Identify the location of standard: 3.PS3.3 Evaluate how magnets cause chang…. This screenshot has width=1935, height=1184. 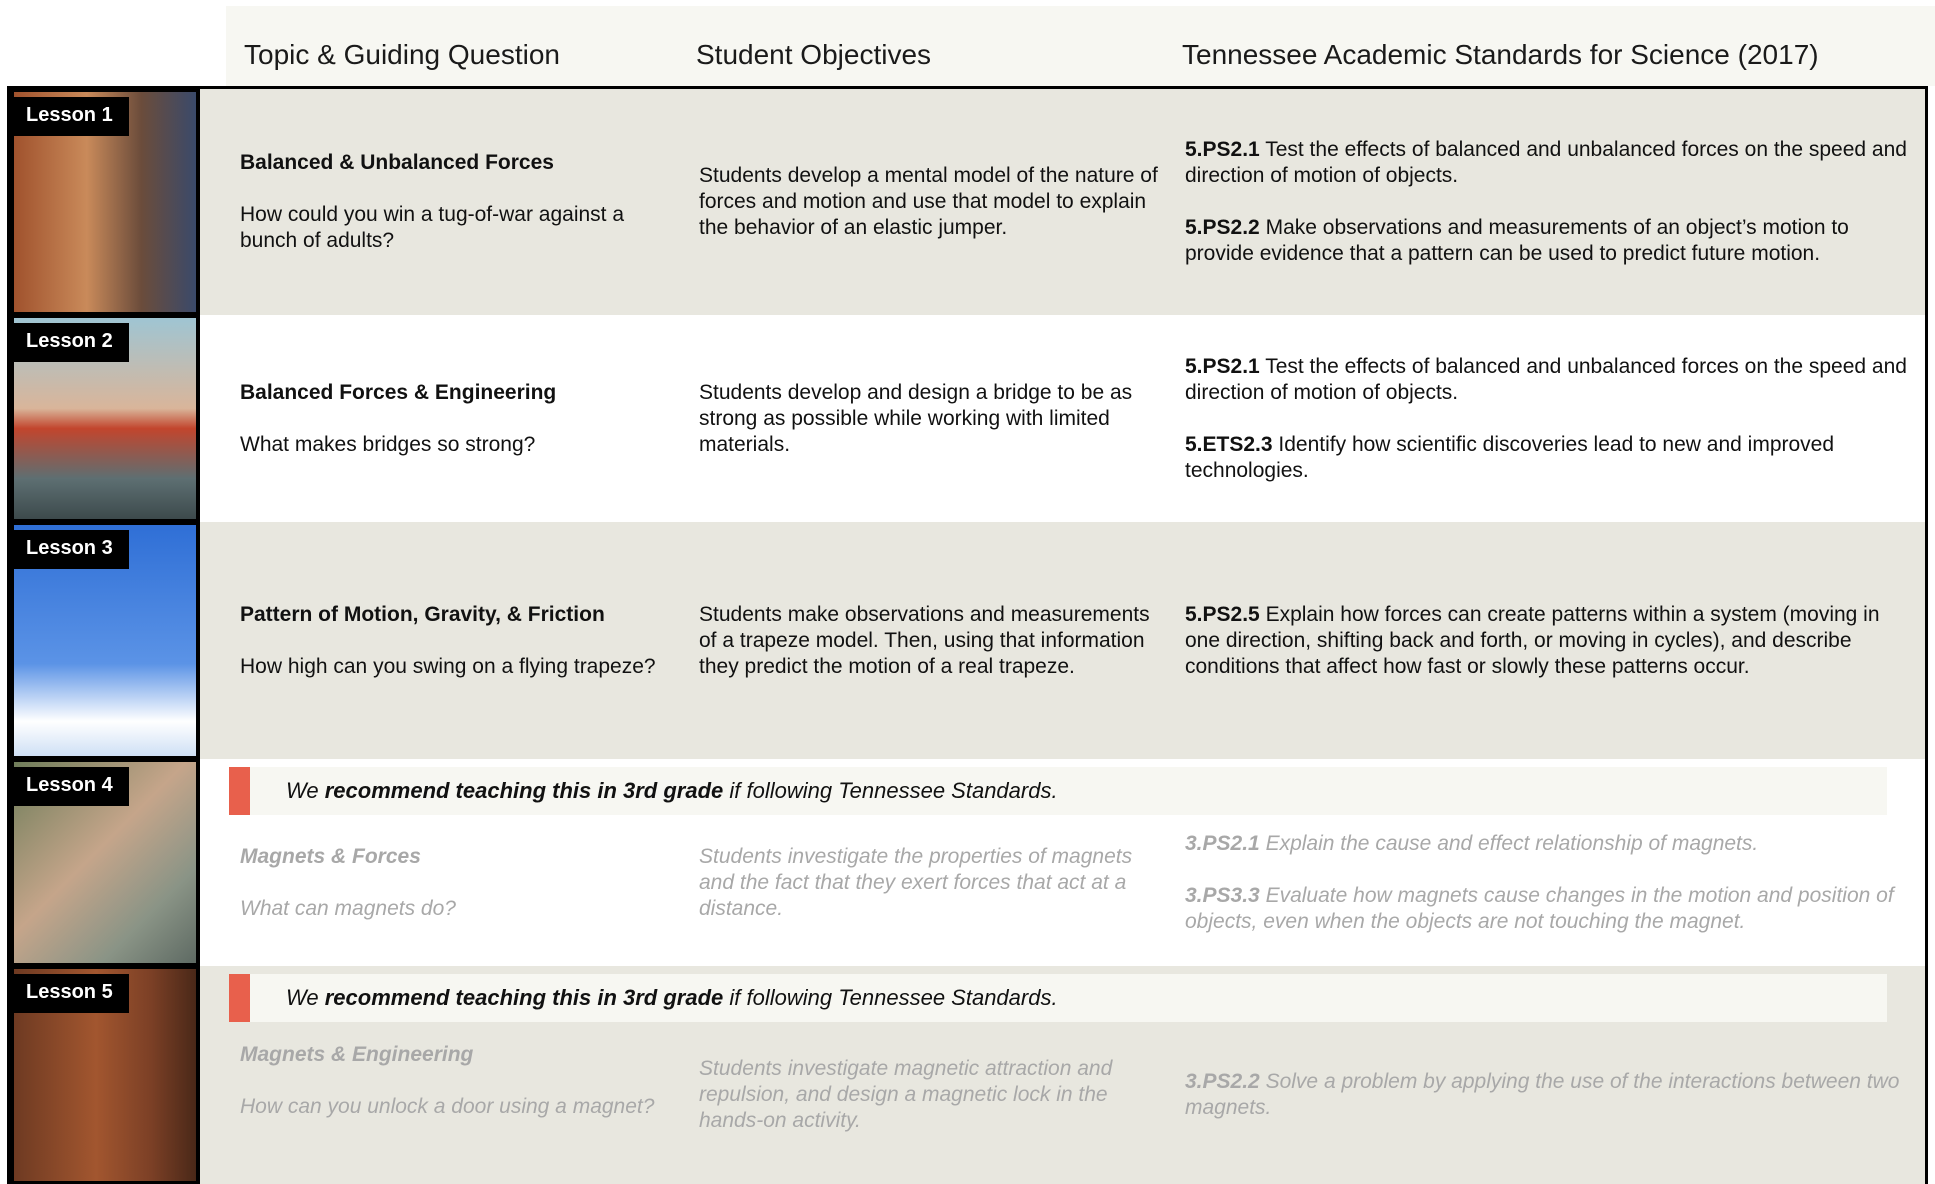
(1550, 909).